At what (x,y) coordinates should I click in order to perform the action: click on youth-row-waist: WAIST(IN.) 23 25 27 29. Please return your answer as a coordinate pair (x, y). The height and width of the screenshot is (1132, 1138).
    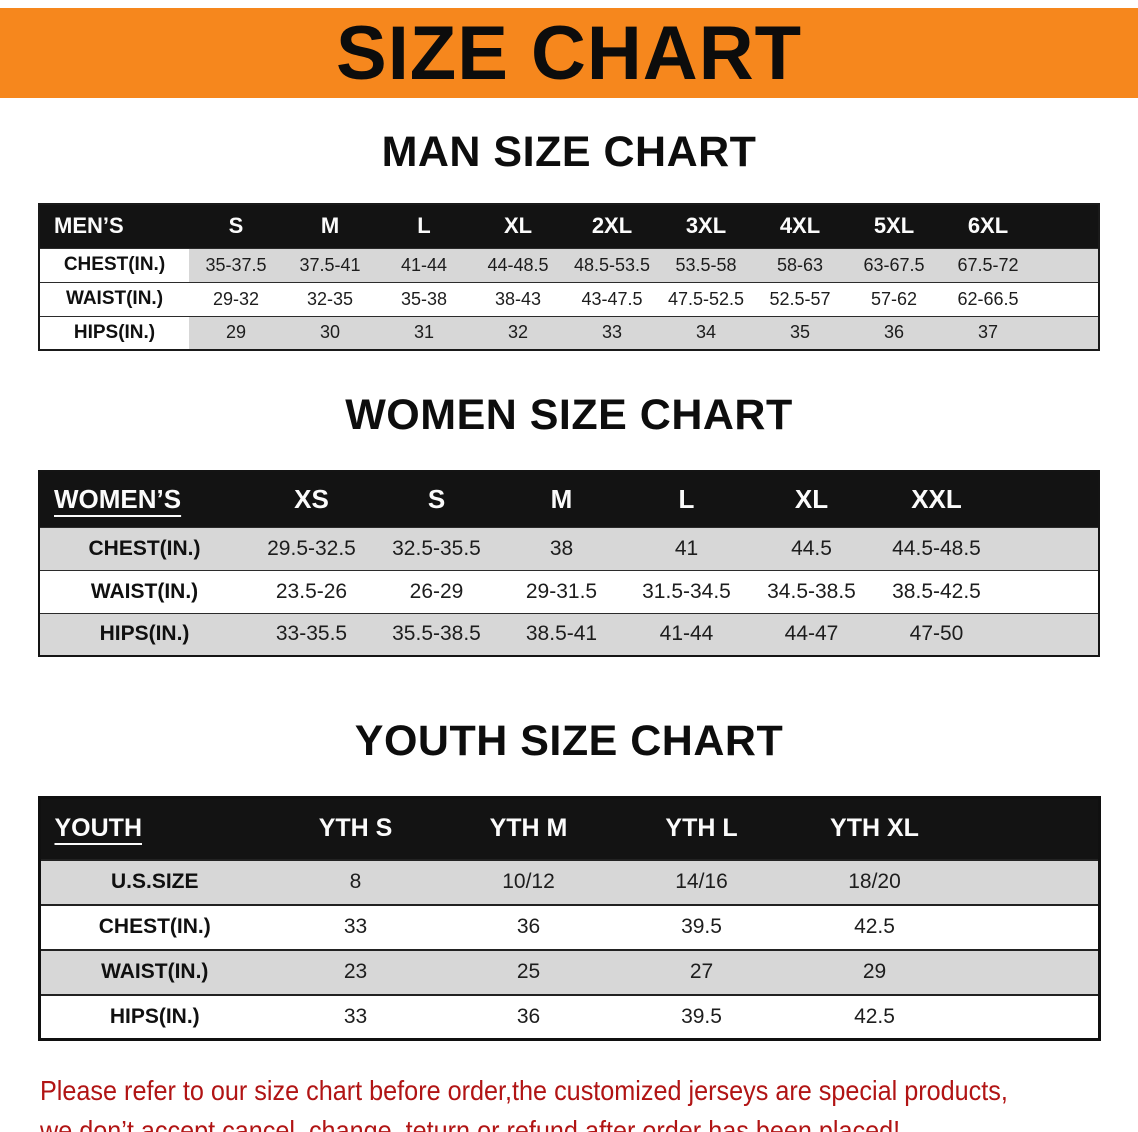
    Looking at the image, I should click on (569, 972).